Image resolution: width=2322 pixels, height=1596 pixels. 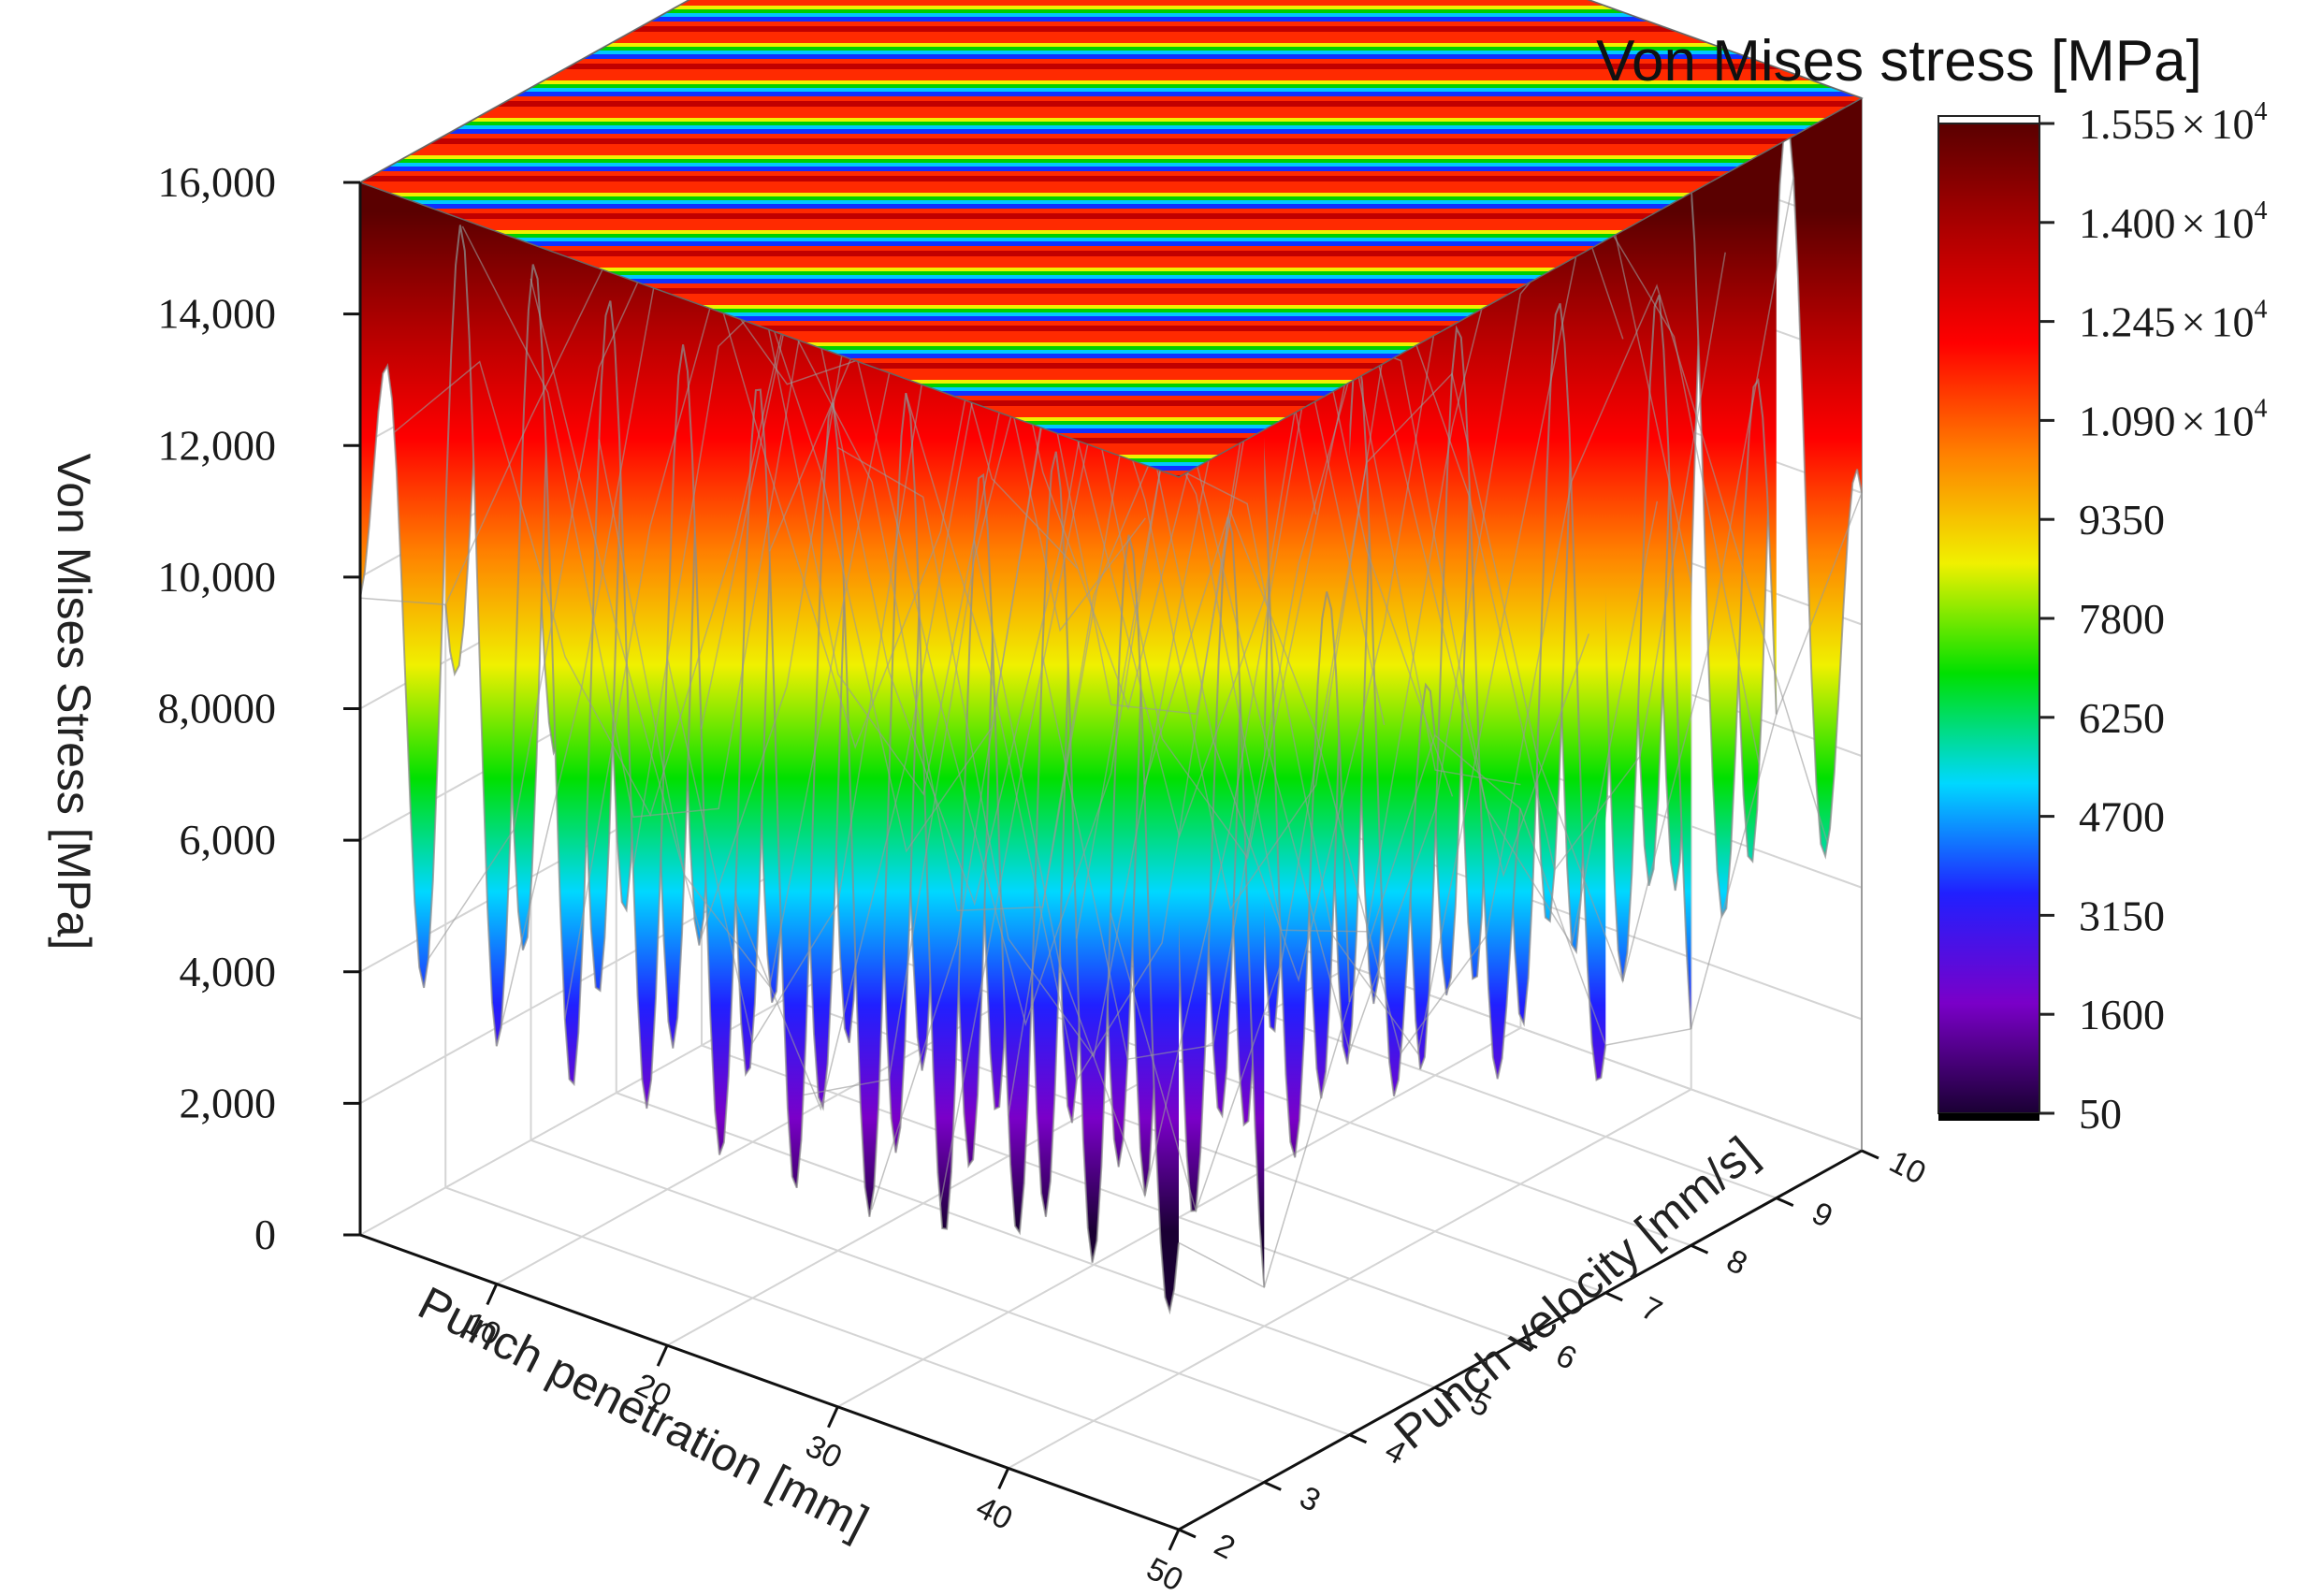 I want to click on z-tick-label: 0, so click(x=265, y=1234).